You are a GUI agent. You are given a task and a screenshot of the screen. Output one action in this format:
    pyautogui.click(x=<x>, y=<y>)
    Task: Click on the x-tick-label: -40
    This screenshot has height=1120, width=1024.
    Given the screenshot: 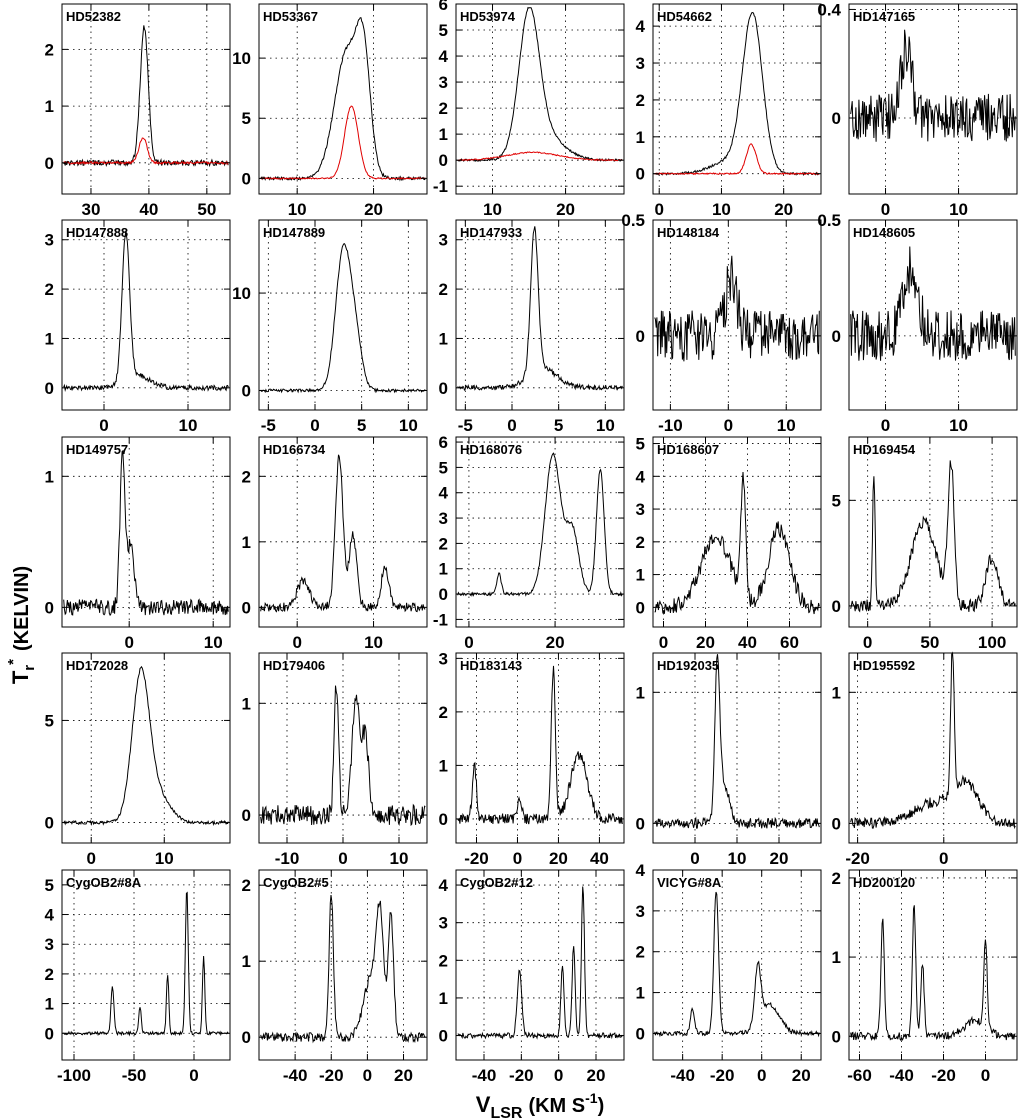 What is the action you would take?
    pyautogui.click(x=295, y=1075)
    